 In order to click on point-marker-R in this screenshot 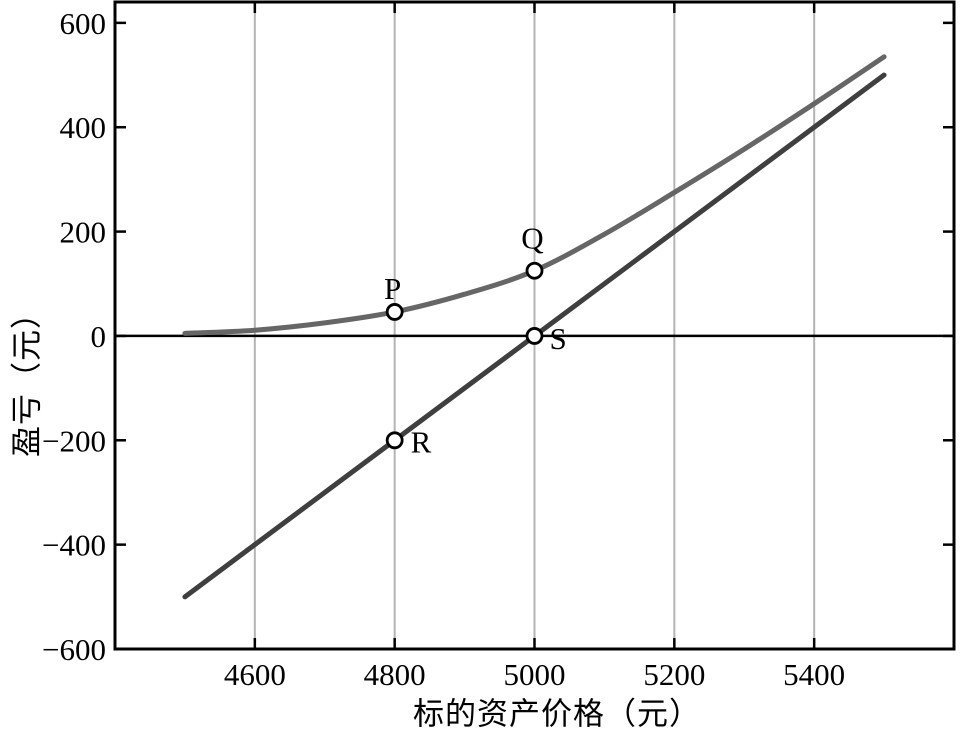, I will do `click(394, 440)`.